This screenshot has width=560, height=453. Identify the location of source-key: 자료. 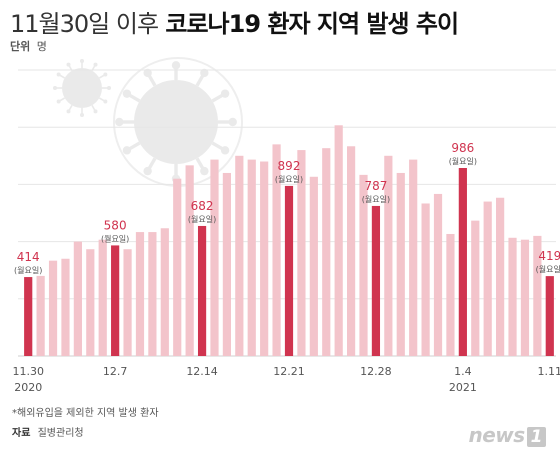
(21, 433).